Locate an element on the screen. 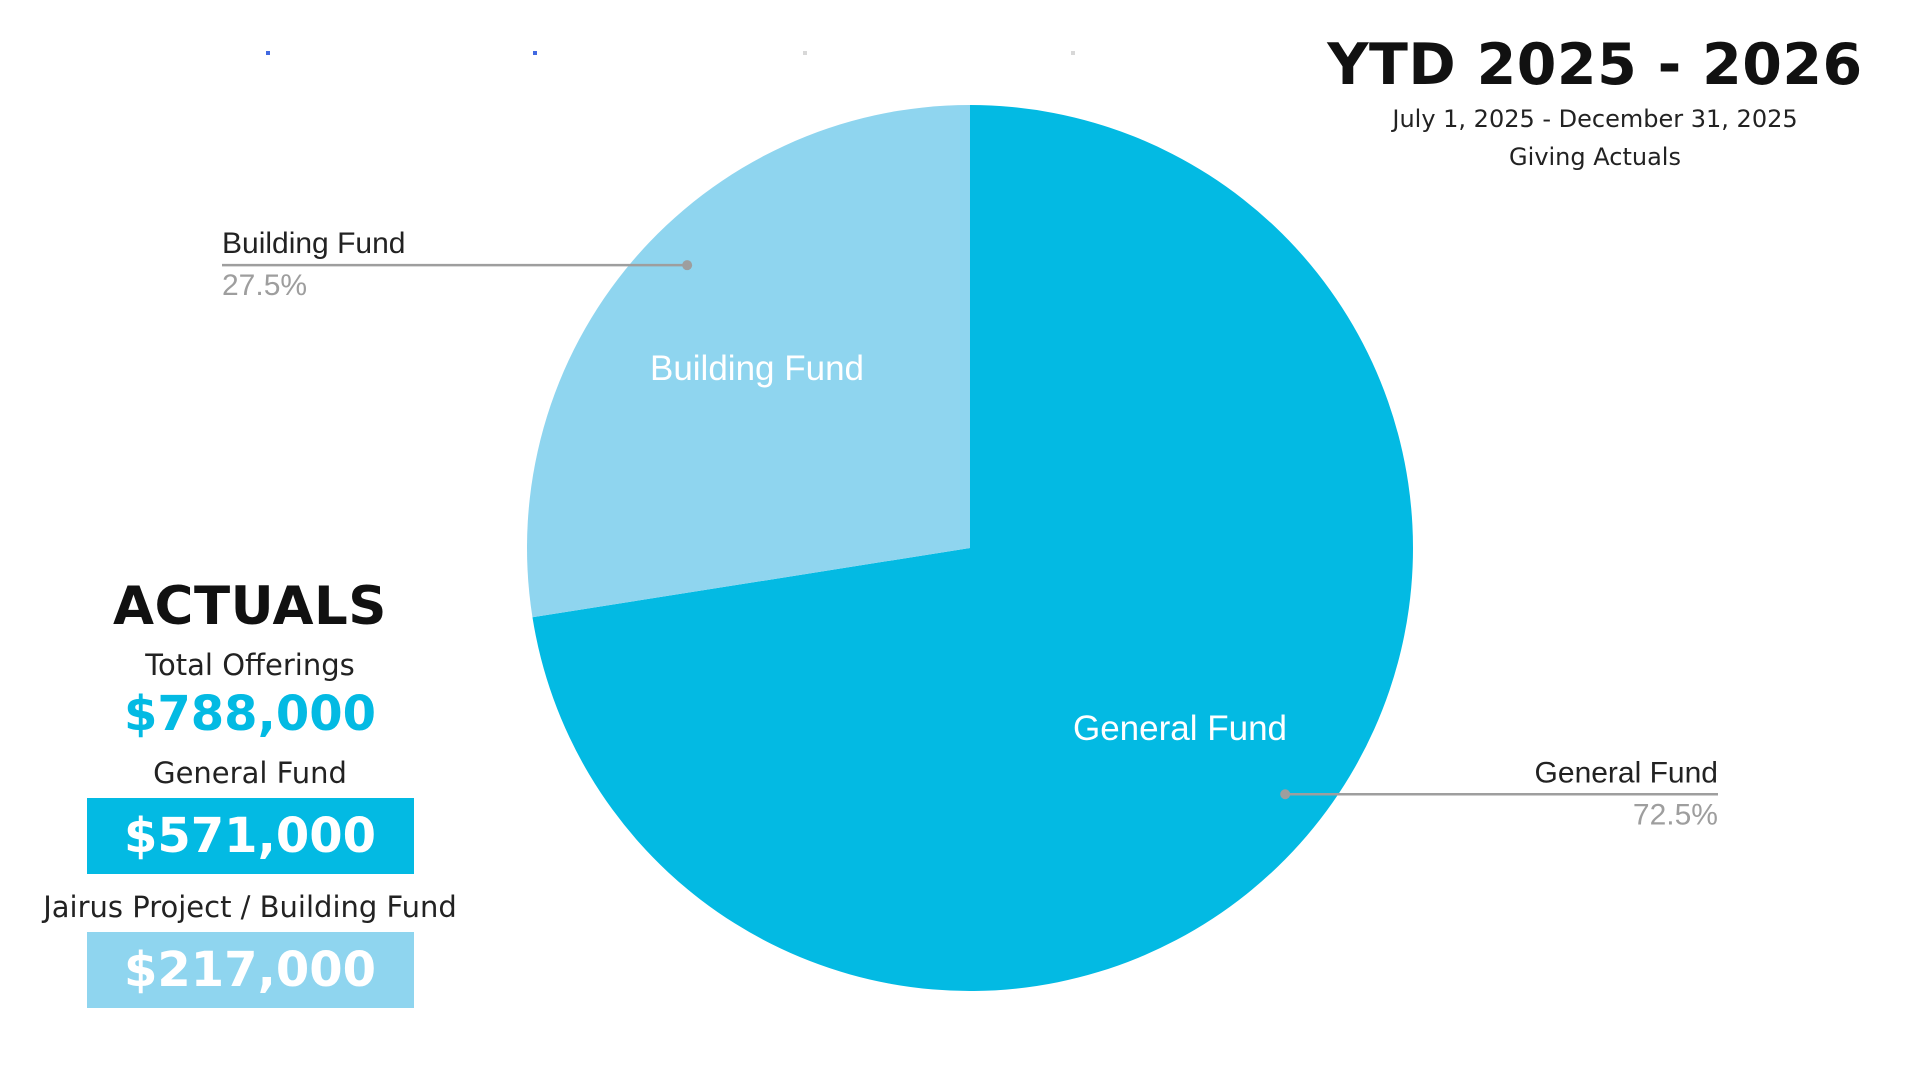  building-fund-label: Jairus Project / Building Fund is located at coordinates (250, 907).